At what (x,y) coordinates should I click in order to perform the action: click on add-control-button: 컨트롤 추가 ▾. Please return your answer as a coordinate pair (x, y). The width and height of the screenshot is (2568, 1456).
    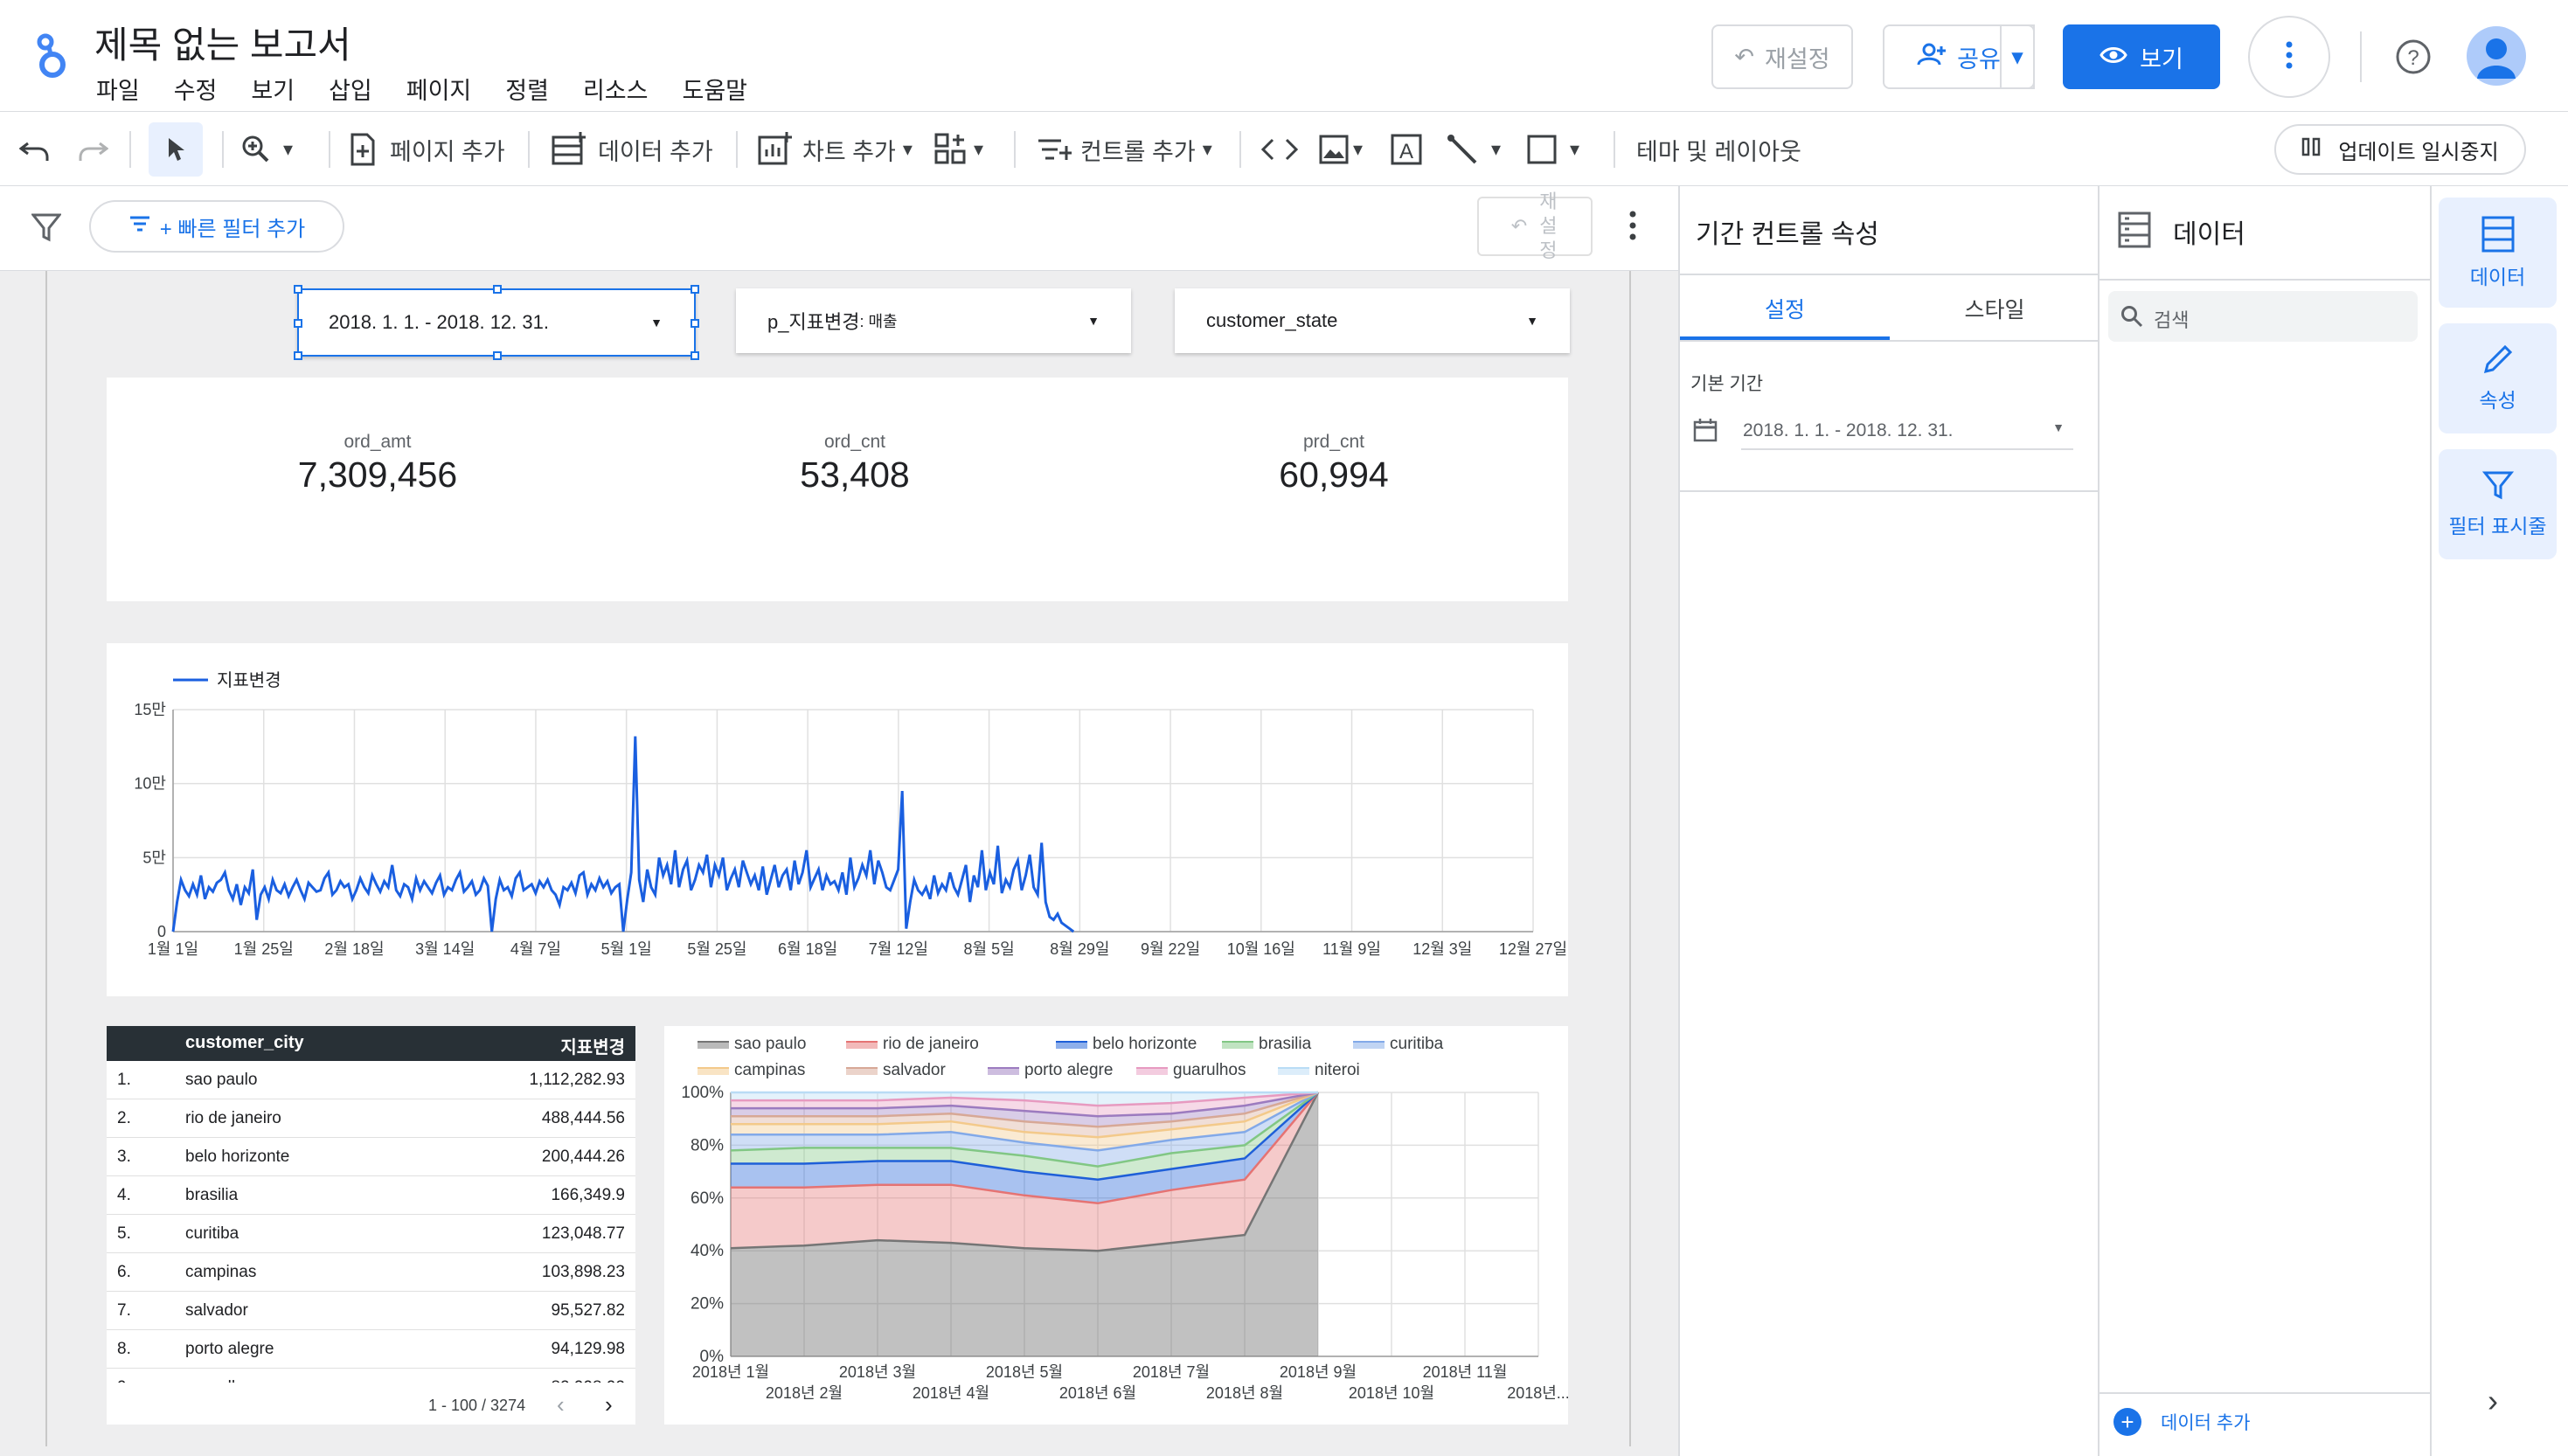
    Looking at the image, I should click on (1124, 149).